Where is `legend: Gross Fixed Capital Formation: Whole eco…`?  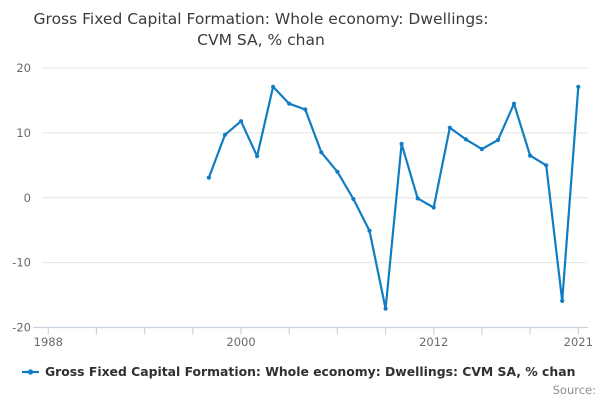
legend: Gross Fixed Capital Formation: Whole eco… is located at coordinates (305, 371).